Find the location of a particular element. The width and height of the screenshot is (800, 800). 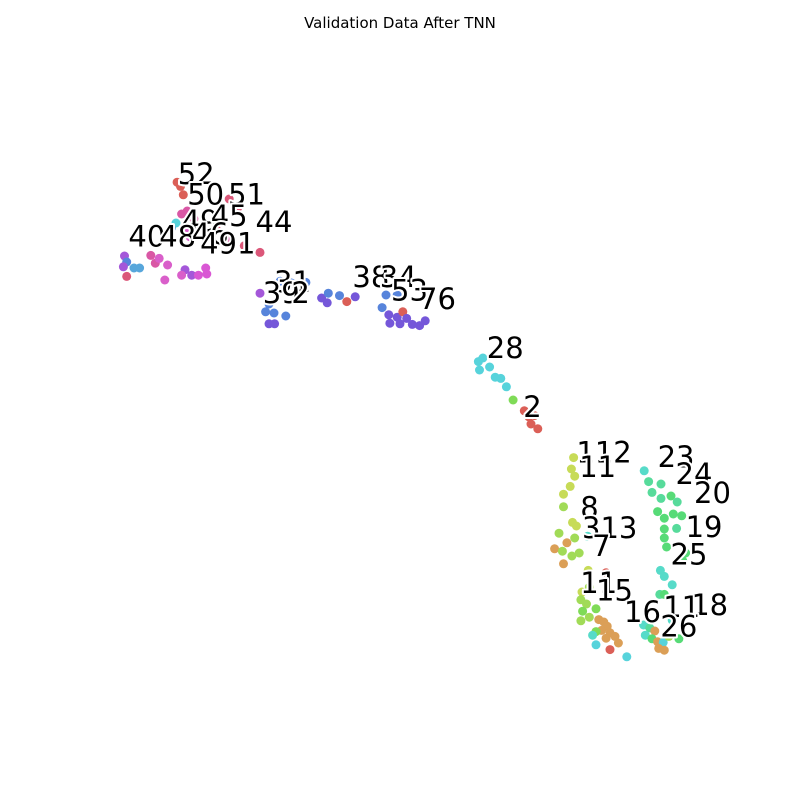

cluster-label: 18 is located at coordinates (709, 605).